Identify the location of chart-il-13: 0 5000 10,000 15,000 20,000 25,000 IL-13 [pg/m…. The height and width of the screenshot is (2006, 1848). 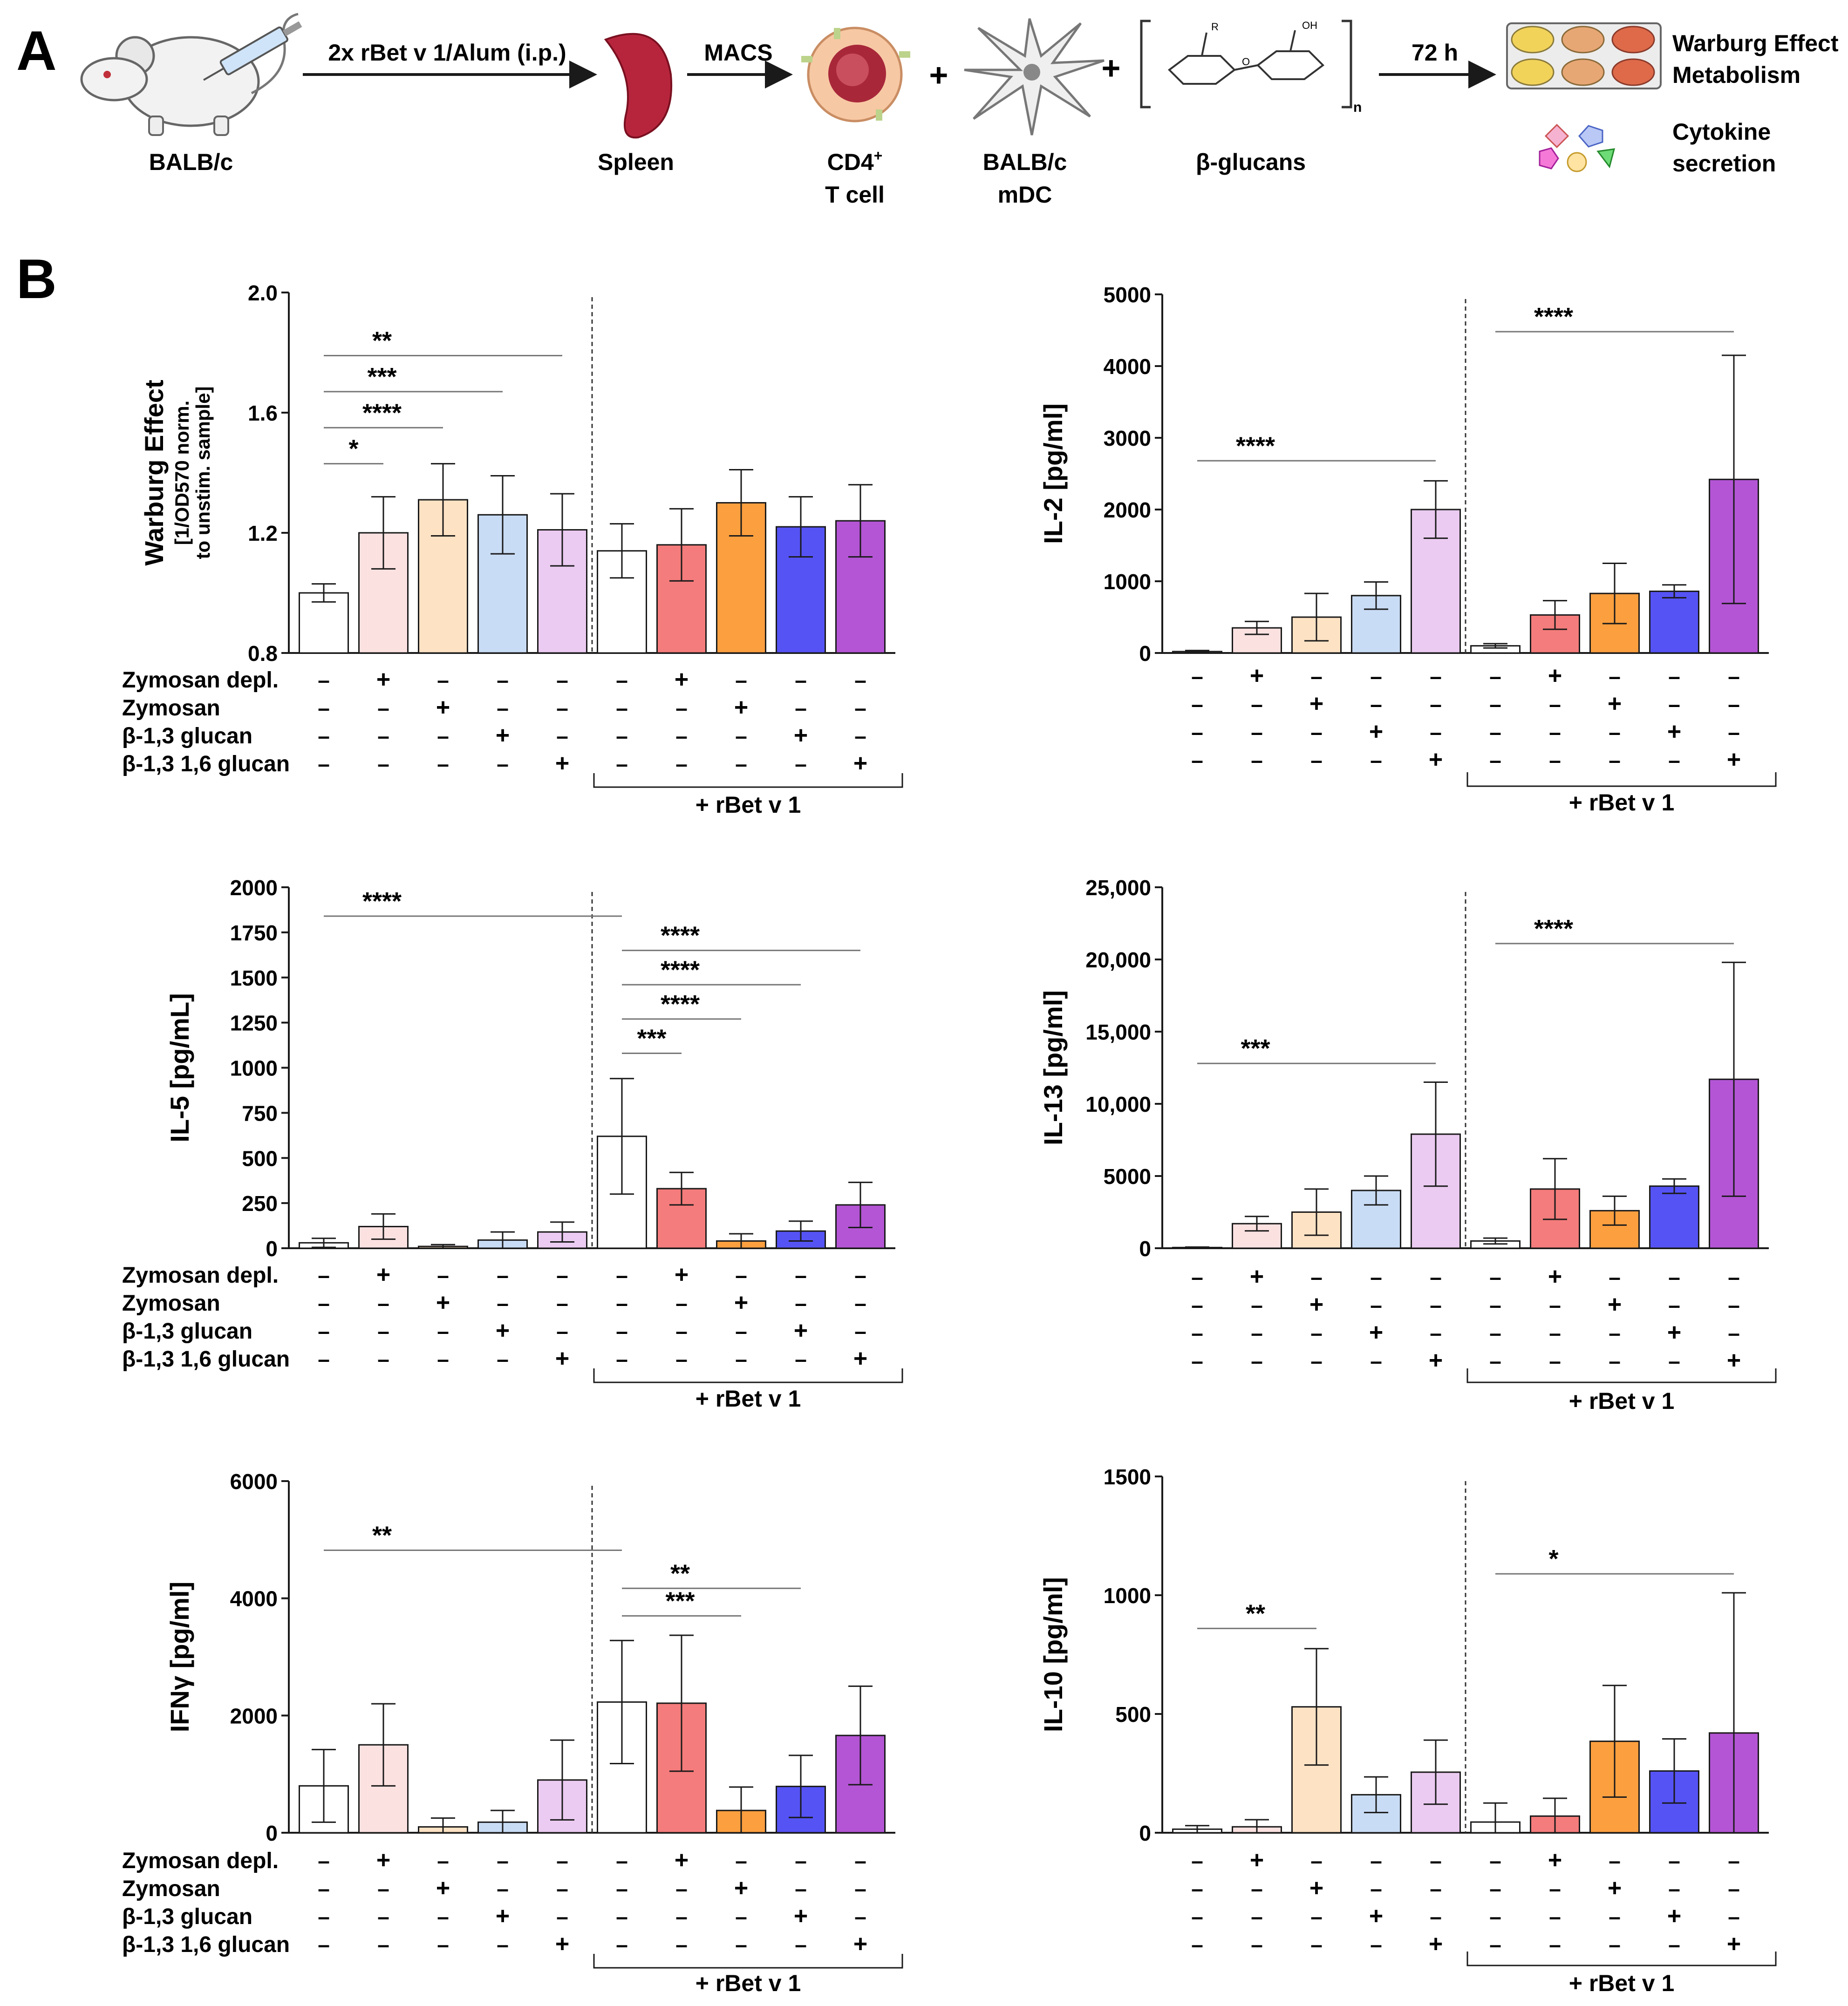
(1407, 1145).